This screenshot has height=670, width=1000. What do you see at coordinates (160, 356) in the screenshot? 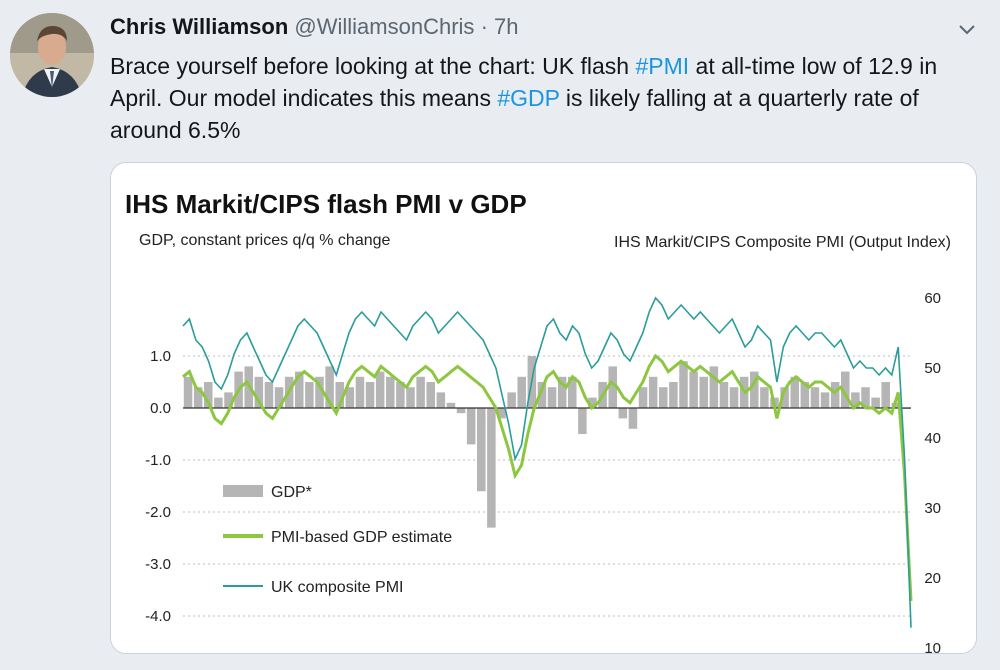
I see `left-tick-label: 1.0` at bounding box center [160, 356].